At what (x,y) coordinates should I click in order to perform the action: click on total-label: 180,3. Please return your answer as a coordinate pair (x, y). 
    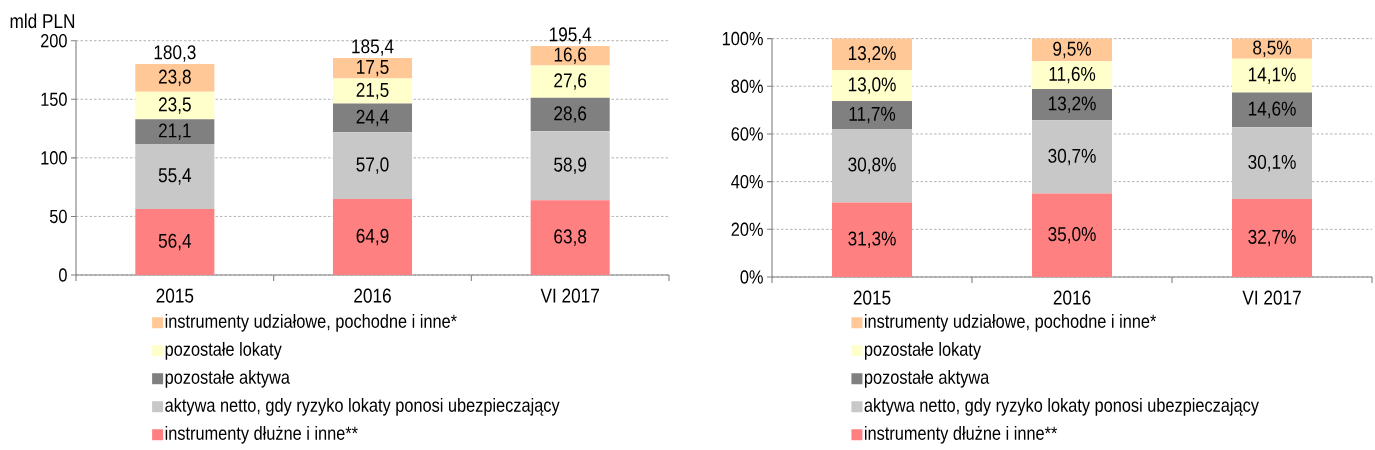
    Looking at the image, I should click on (175, 53).